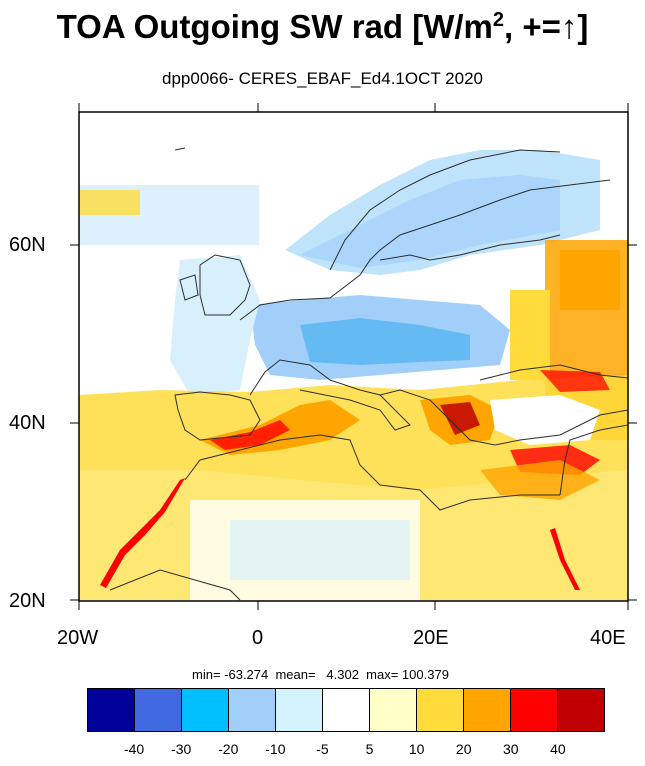  I want to click on colorbar-label: -20, so click(228, 749).